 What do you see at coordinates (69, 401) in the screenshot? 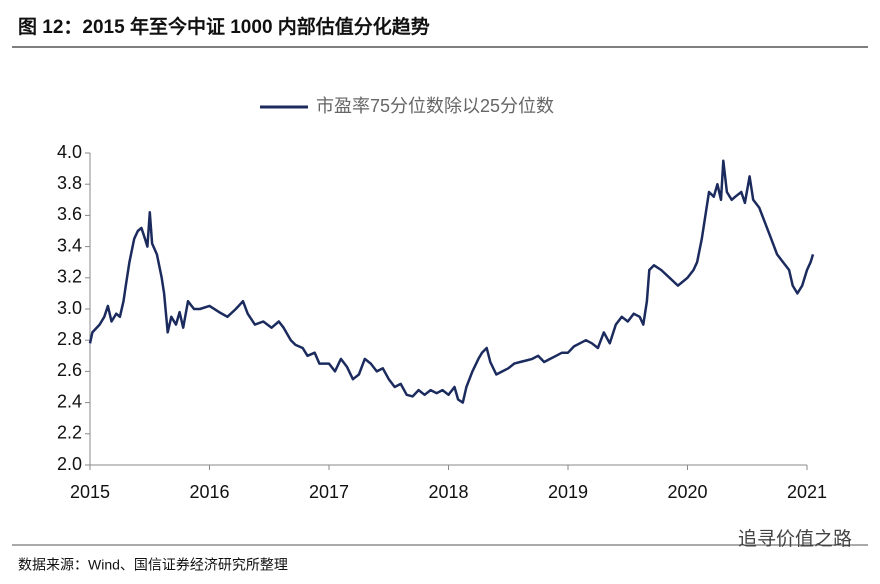
I see `y-tick-label: 2.4` at bounding box center [69, 401].